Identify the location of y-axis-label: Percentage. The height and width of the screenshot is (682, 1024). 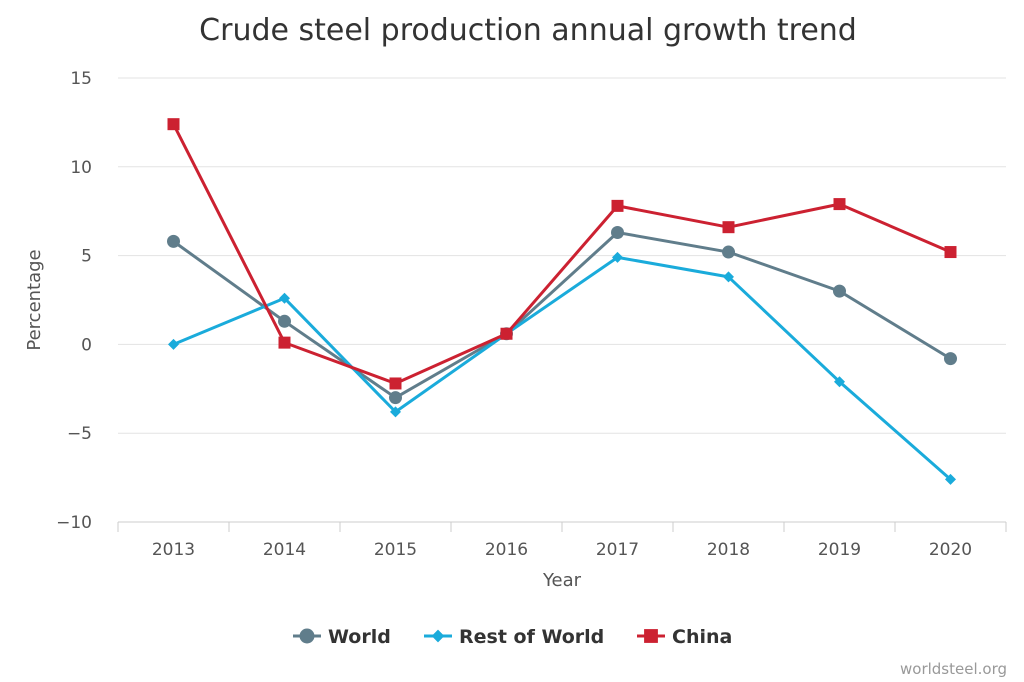
(34, 299).